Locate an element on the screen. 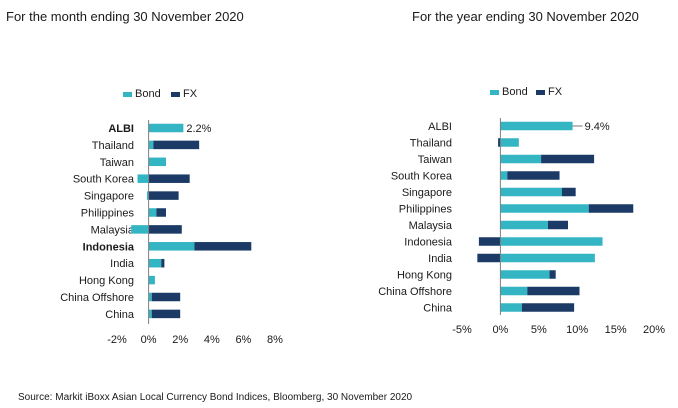 This screenshot has width=678, height=408. x-tick-label: 6% is located at coordinates (243, 340).